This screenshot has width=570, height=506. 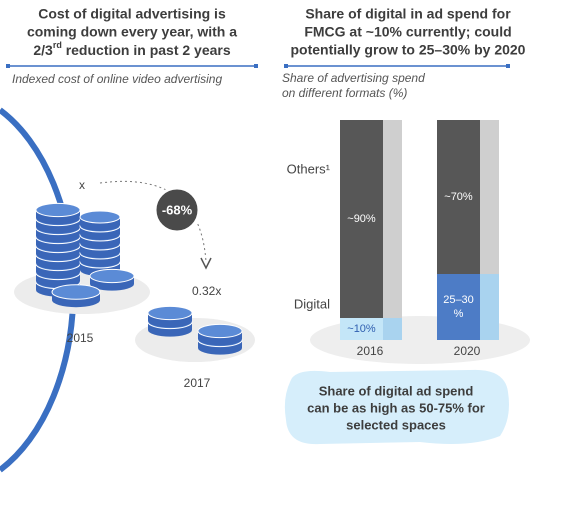 I want to click on left-title: coming down every year, with a, so click(x=132, y=32).